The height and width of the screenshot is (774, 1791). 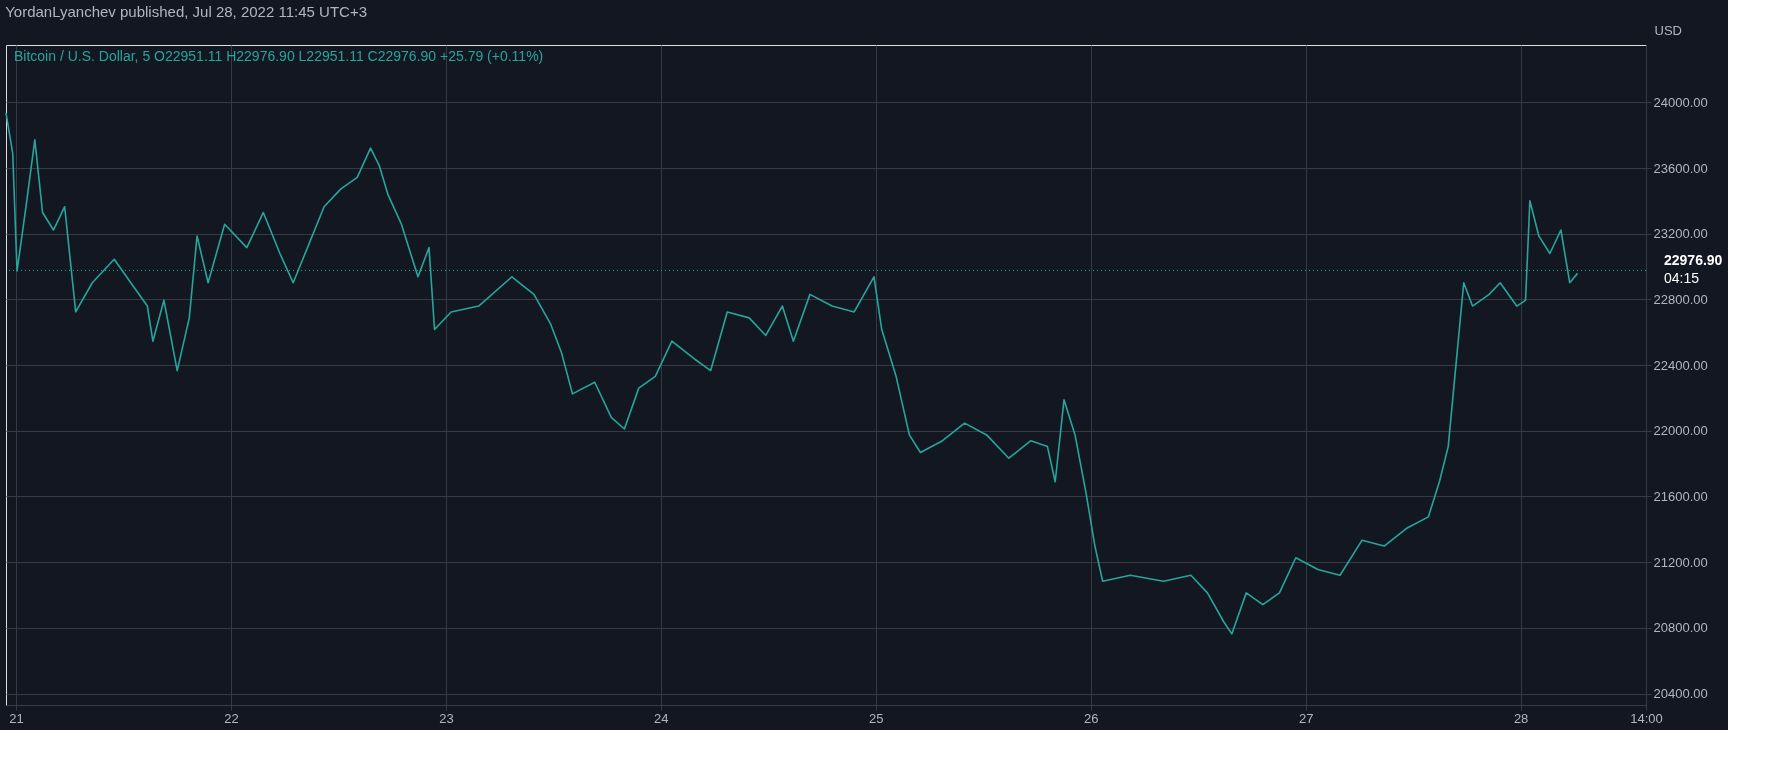 What do you see at coordinates (1680, 365) in the screenshot?
I see `y-tick-label: 22400.00` at bounding box center [1680, 365].